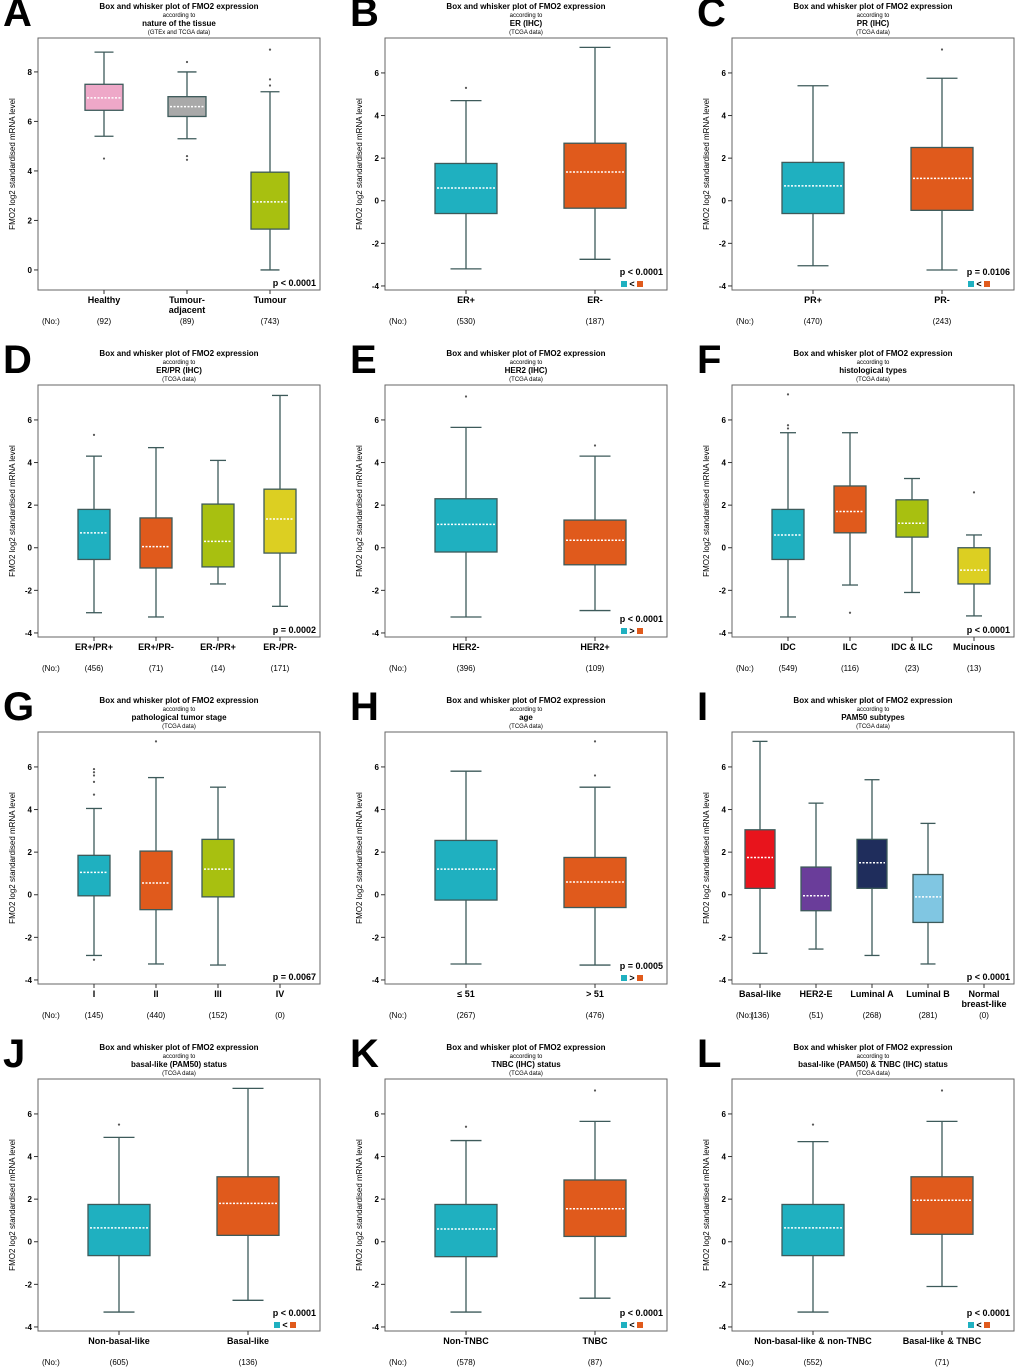 This screenshot has width=1020, height=1372. I want to click on panel-letter: H, so click(364, 707).